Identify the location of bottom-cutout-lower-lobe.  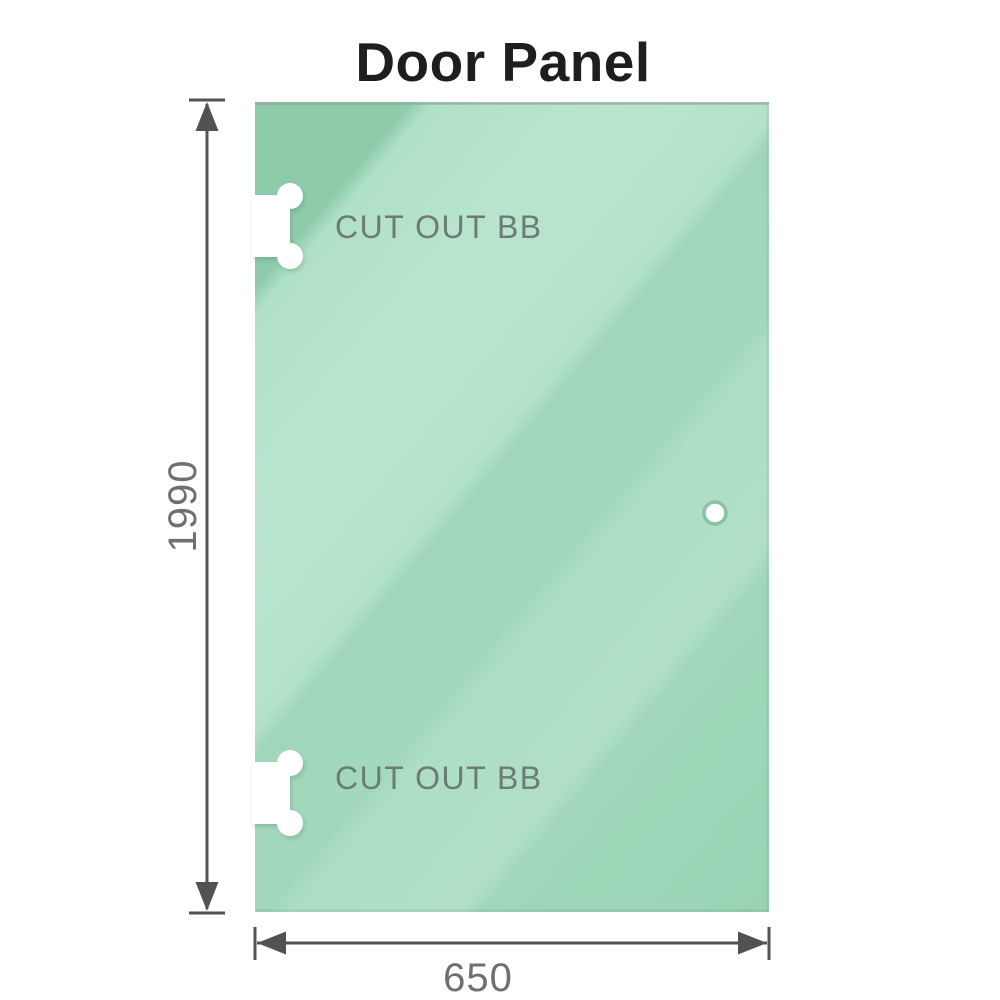
(290, 823).